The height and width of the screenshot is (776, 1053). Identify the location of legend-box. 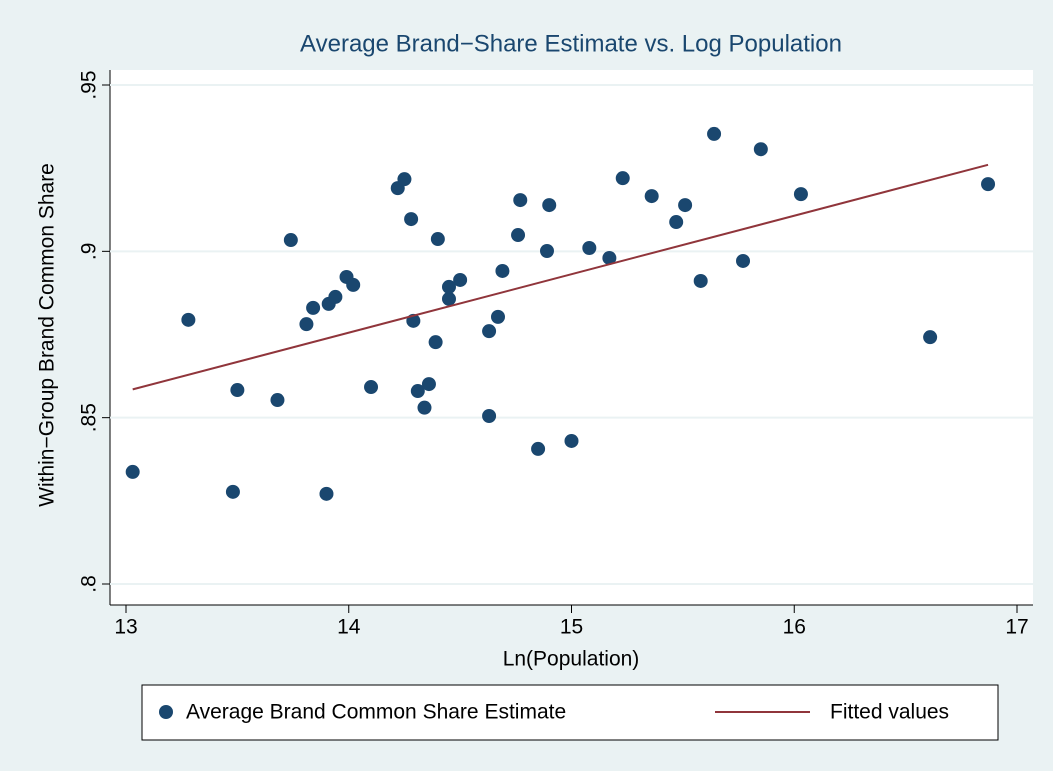
(570, 712).